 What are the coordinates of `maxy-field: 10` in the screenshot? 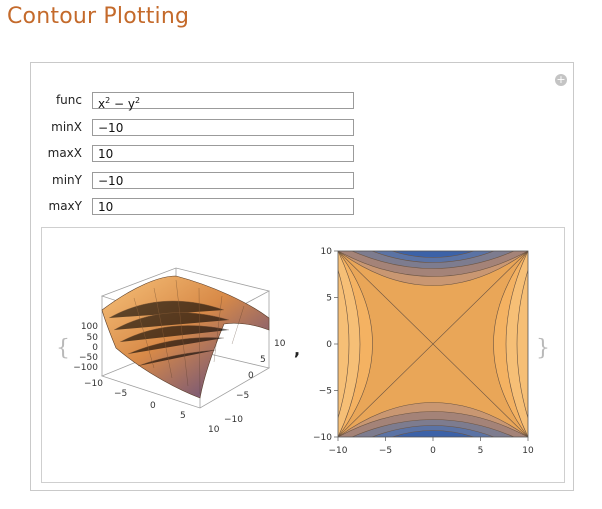 It's located at (223, 206).